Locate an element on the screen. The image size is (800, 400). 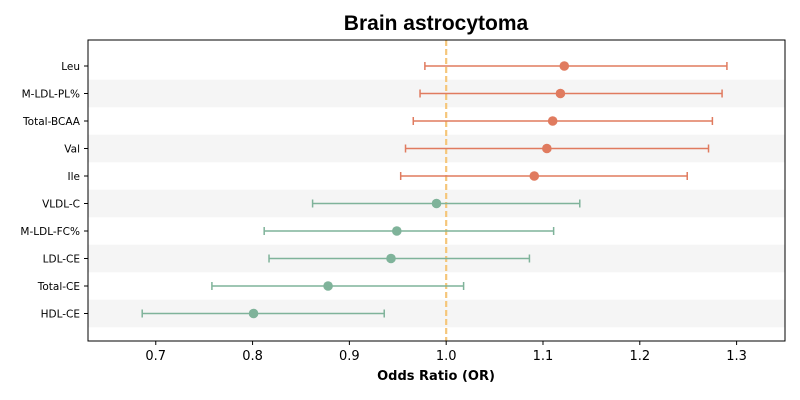
y-tick-label: M-LDL-FC% is located at coordinates (50, 232).